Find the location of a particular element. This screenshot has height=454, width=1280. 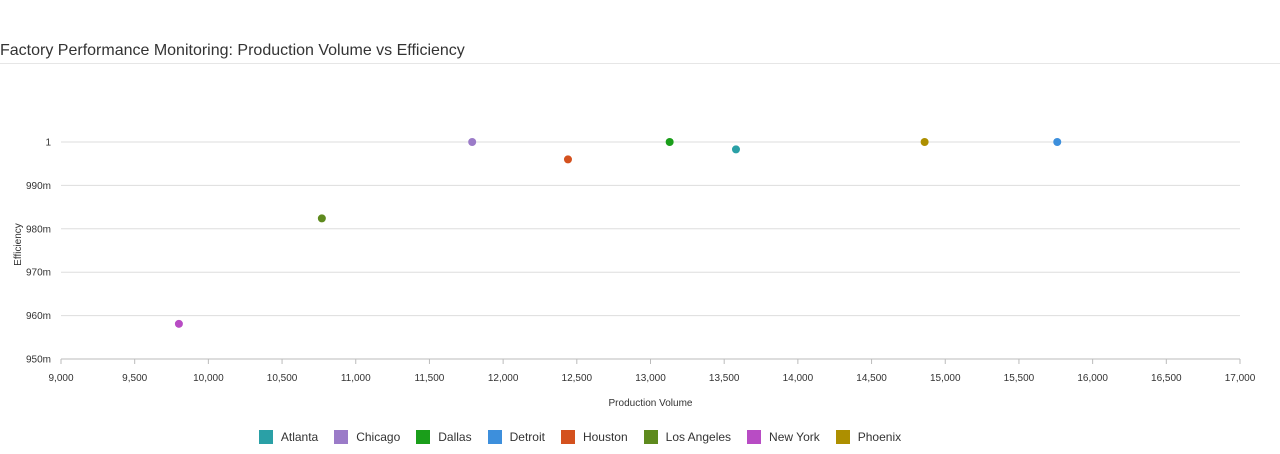

y-tick-label: 960m is located at coordinates (38, 316).